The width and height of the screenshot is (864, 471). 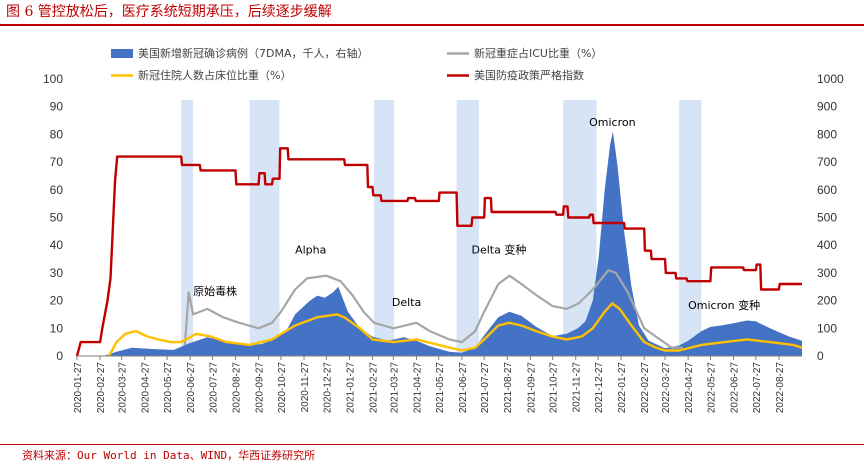 What do you see at coordinates (53, 79) in the screenshot?
I see `y-left-tick-label: 100` at bounding box center [53, 79].